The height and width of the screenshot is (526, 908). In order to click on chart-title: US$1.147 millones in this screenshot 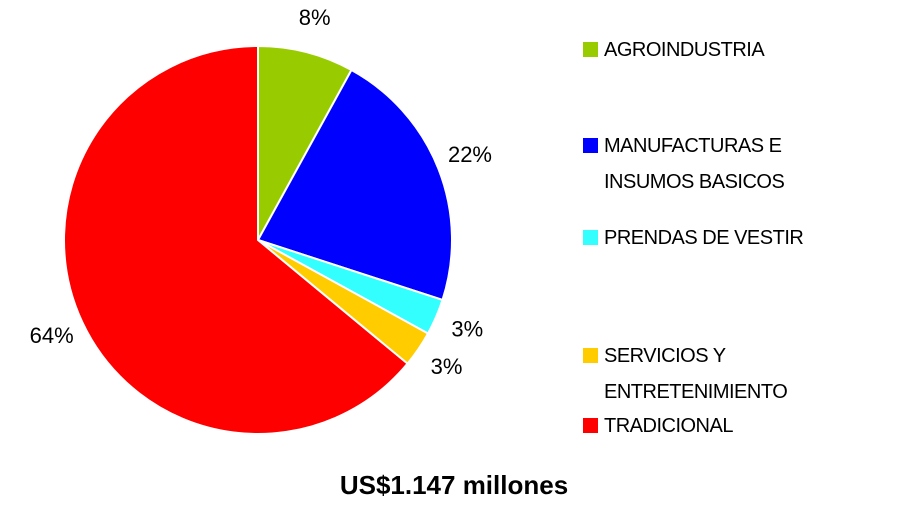, I will do `click(454, 485)`.